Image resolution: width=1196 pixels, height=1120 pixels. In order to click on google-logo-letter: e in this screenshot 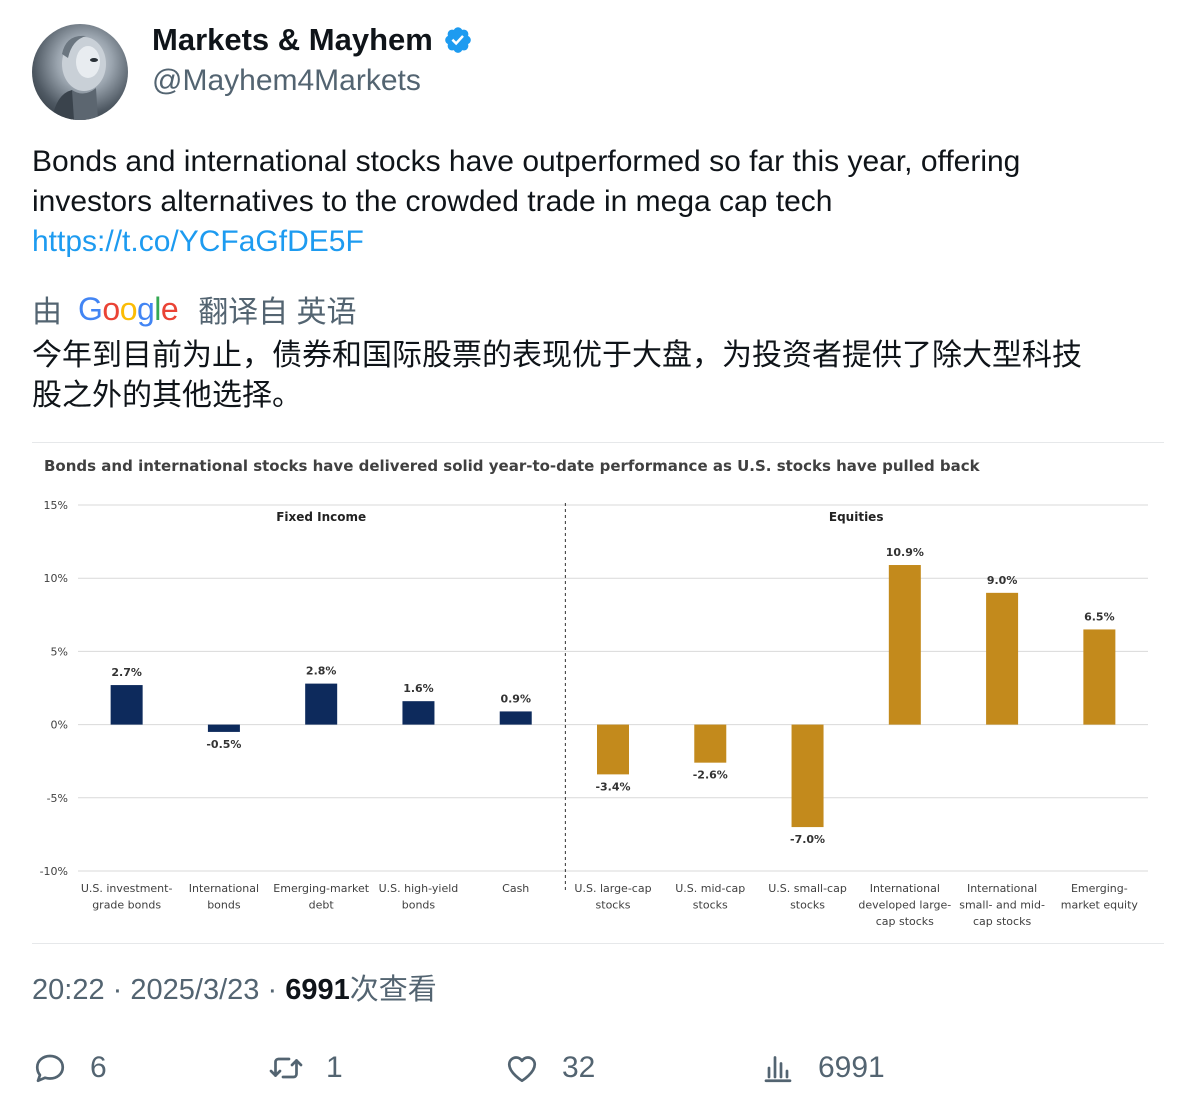, I will do `click(169, 308)`.